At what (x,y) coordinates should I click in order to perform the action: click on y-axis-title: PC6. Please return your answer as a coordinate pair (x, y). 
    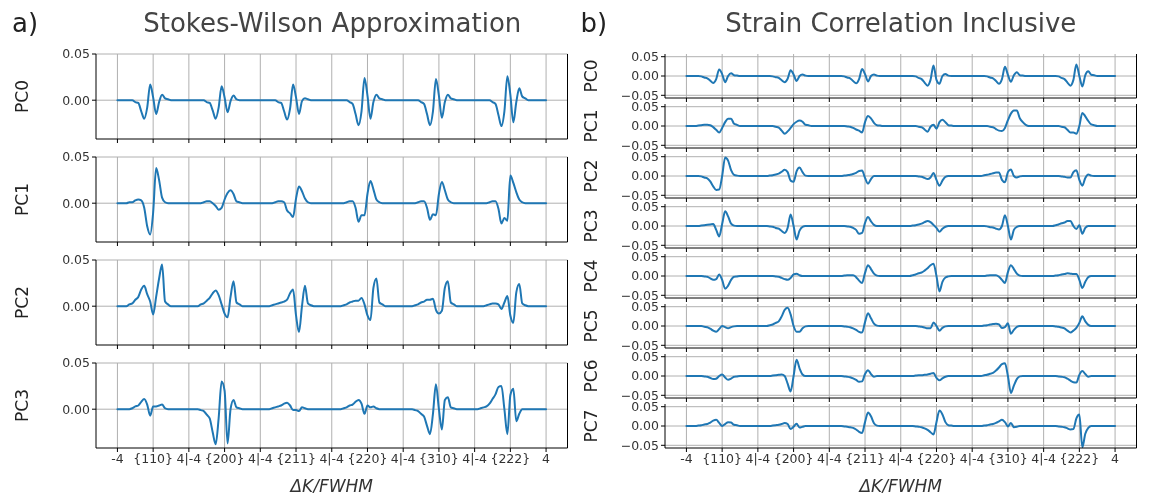
    Looking at the image, I should click on (590, 376).